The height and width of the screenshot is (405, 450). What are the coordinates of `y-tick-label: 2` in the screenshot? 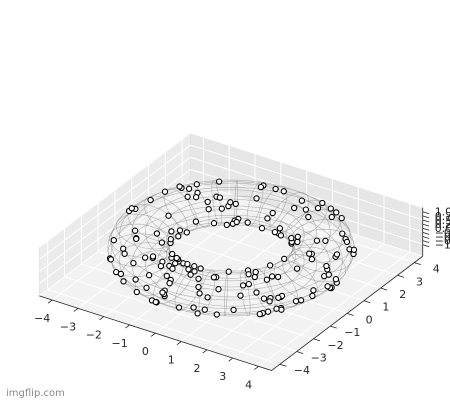 It's located at (402, 294).